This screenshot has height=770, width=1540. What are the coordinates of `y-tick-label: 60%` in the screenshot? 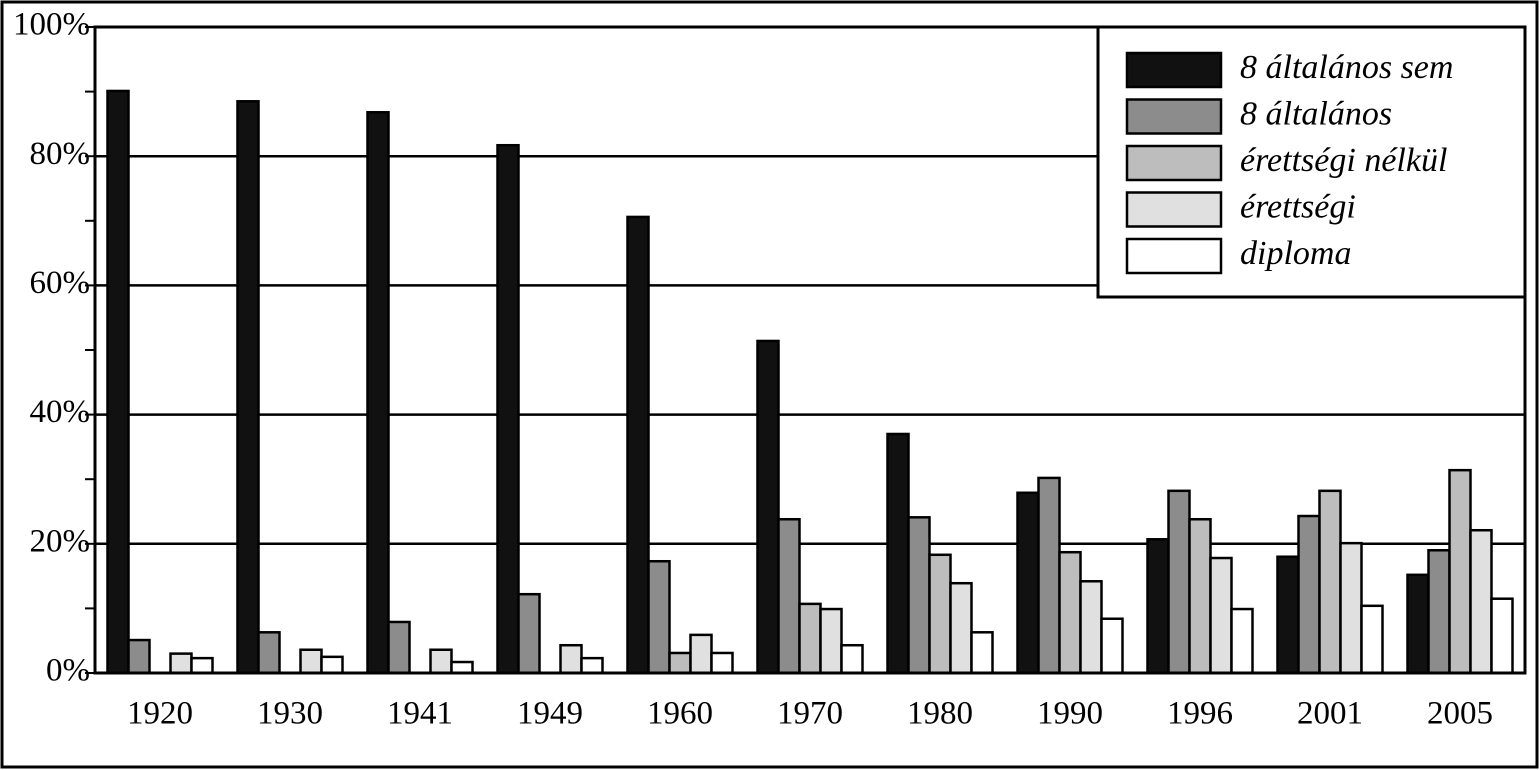 It's located at (60, 283).